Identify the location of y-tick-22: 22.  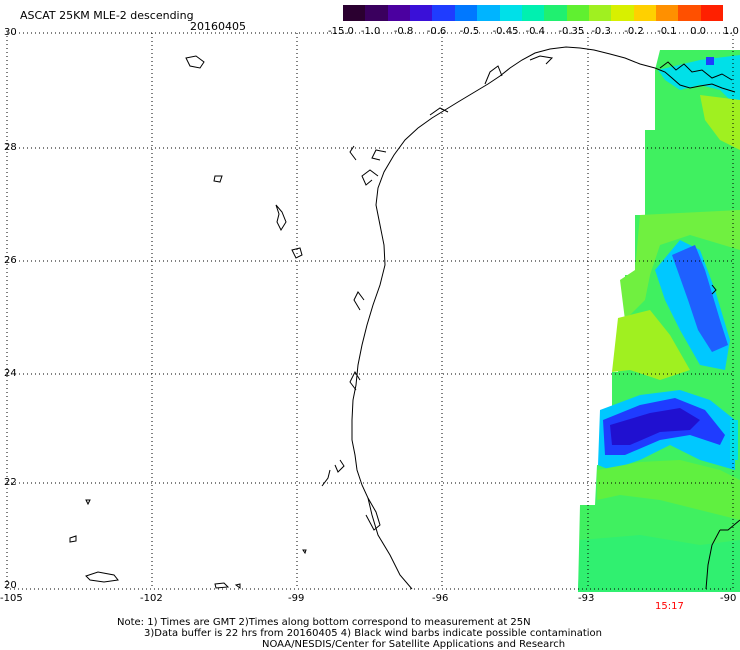
(10, 482).